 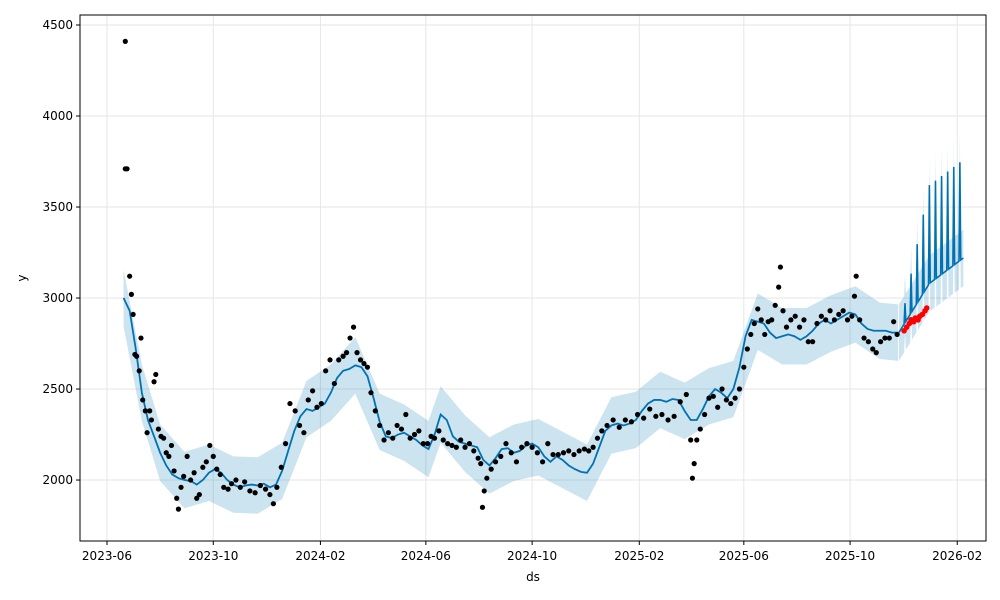 What do you see at coordinates (957, 556) in the screenshot?
I see `x-tick-label: 2026-02` at bounding box center [957, 556].